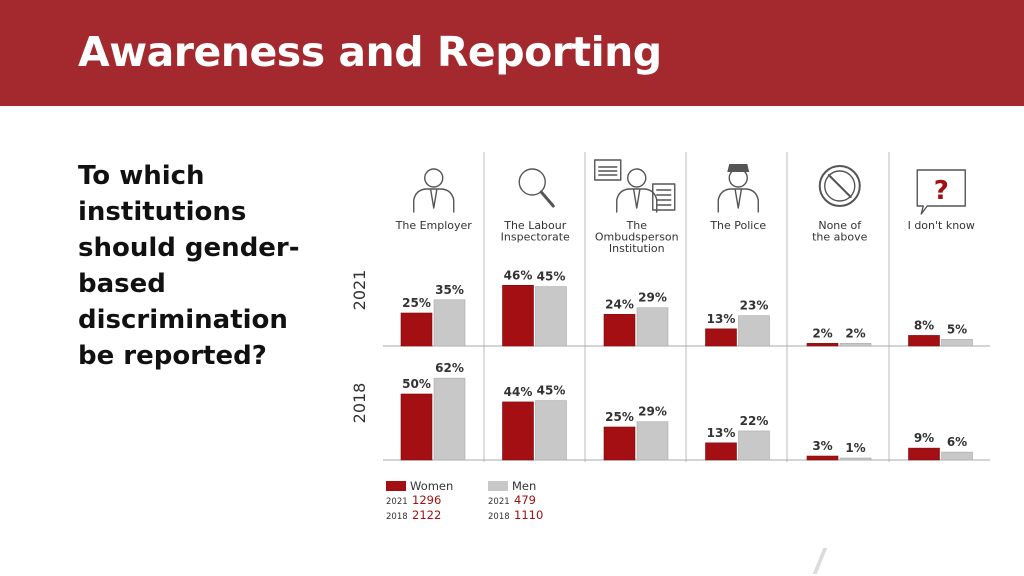  Describe the element at coordinates (434, 225) in the screenshot. I see `category-label: The Employer` at that location.